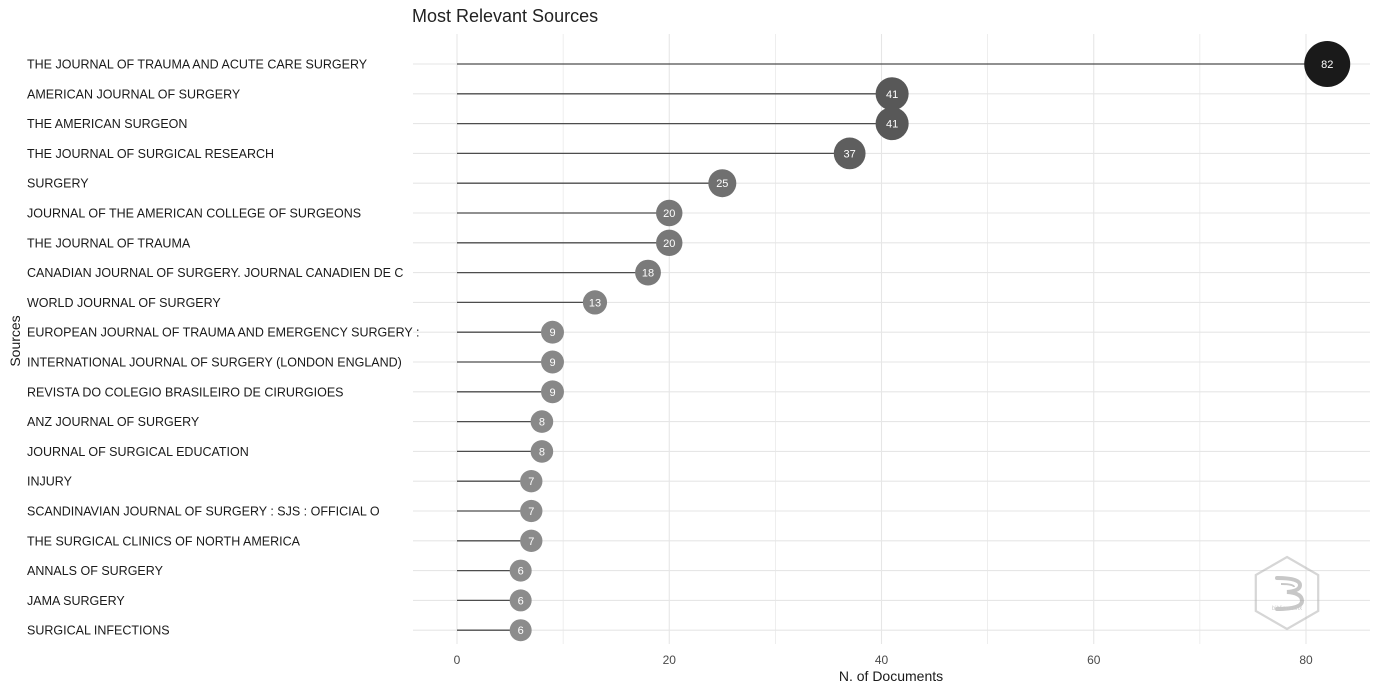  I want to click on x-tick-label: 80, so click(1306, 660).